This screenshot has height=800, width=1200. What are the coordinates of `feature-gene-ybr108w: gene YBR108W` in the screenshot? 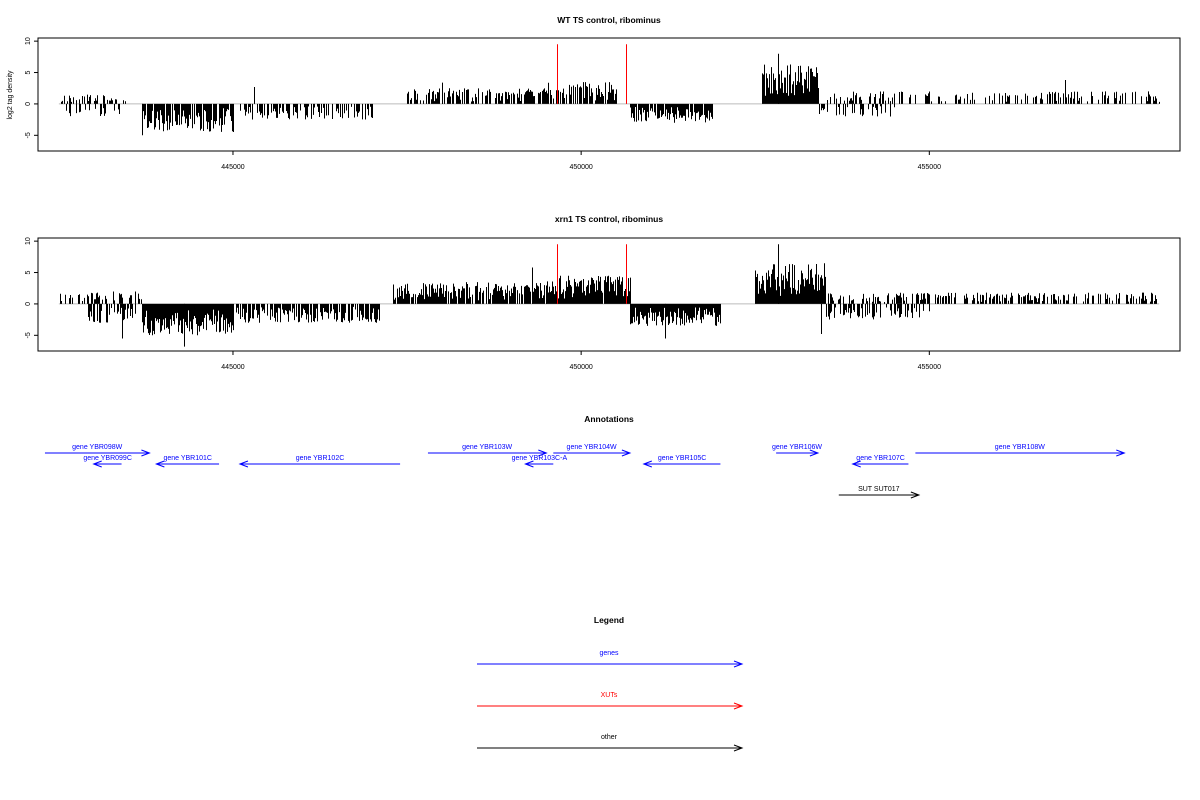 It's located at (1020, 450).